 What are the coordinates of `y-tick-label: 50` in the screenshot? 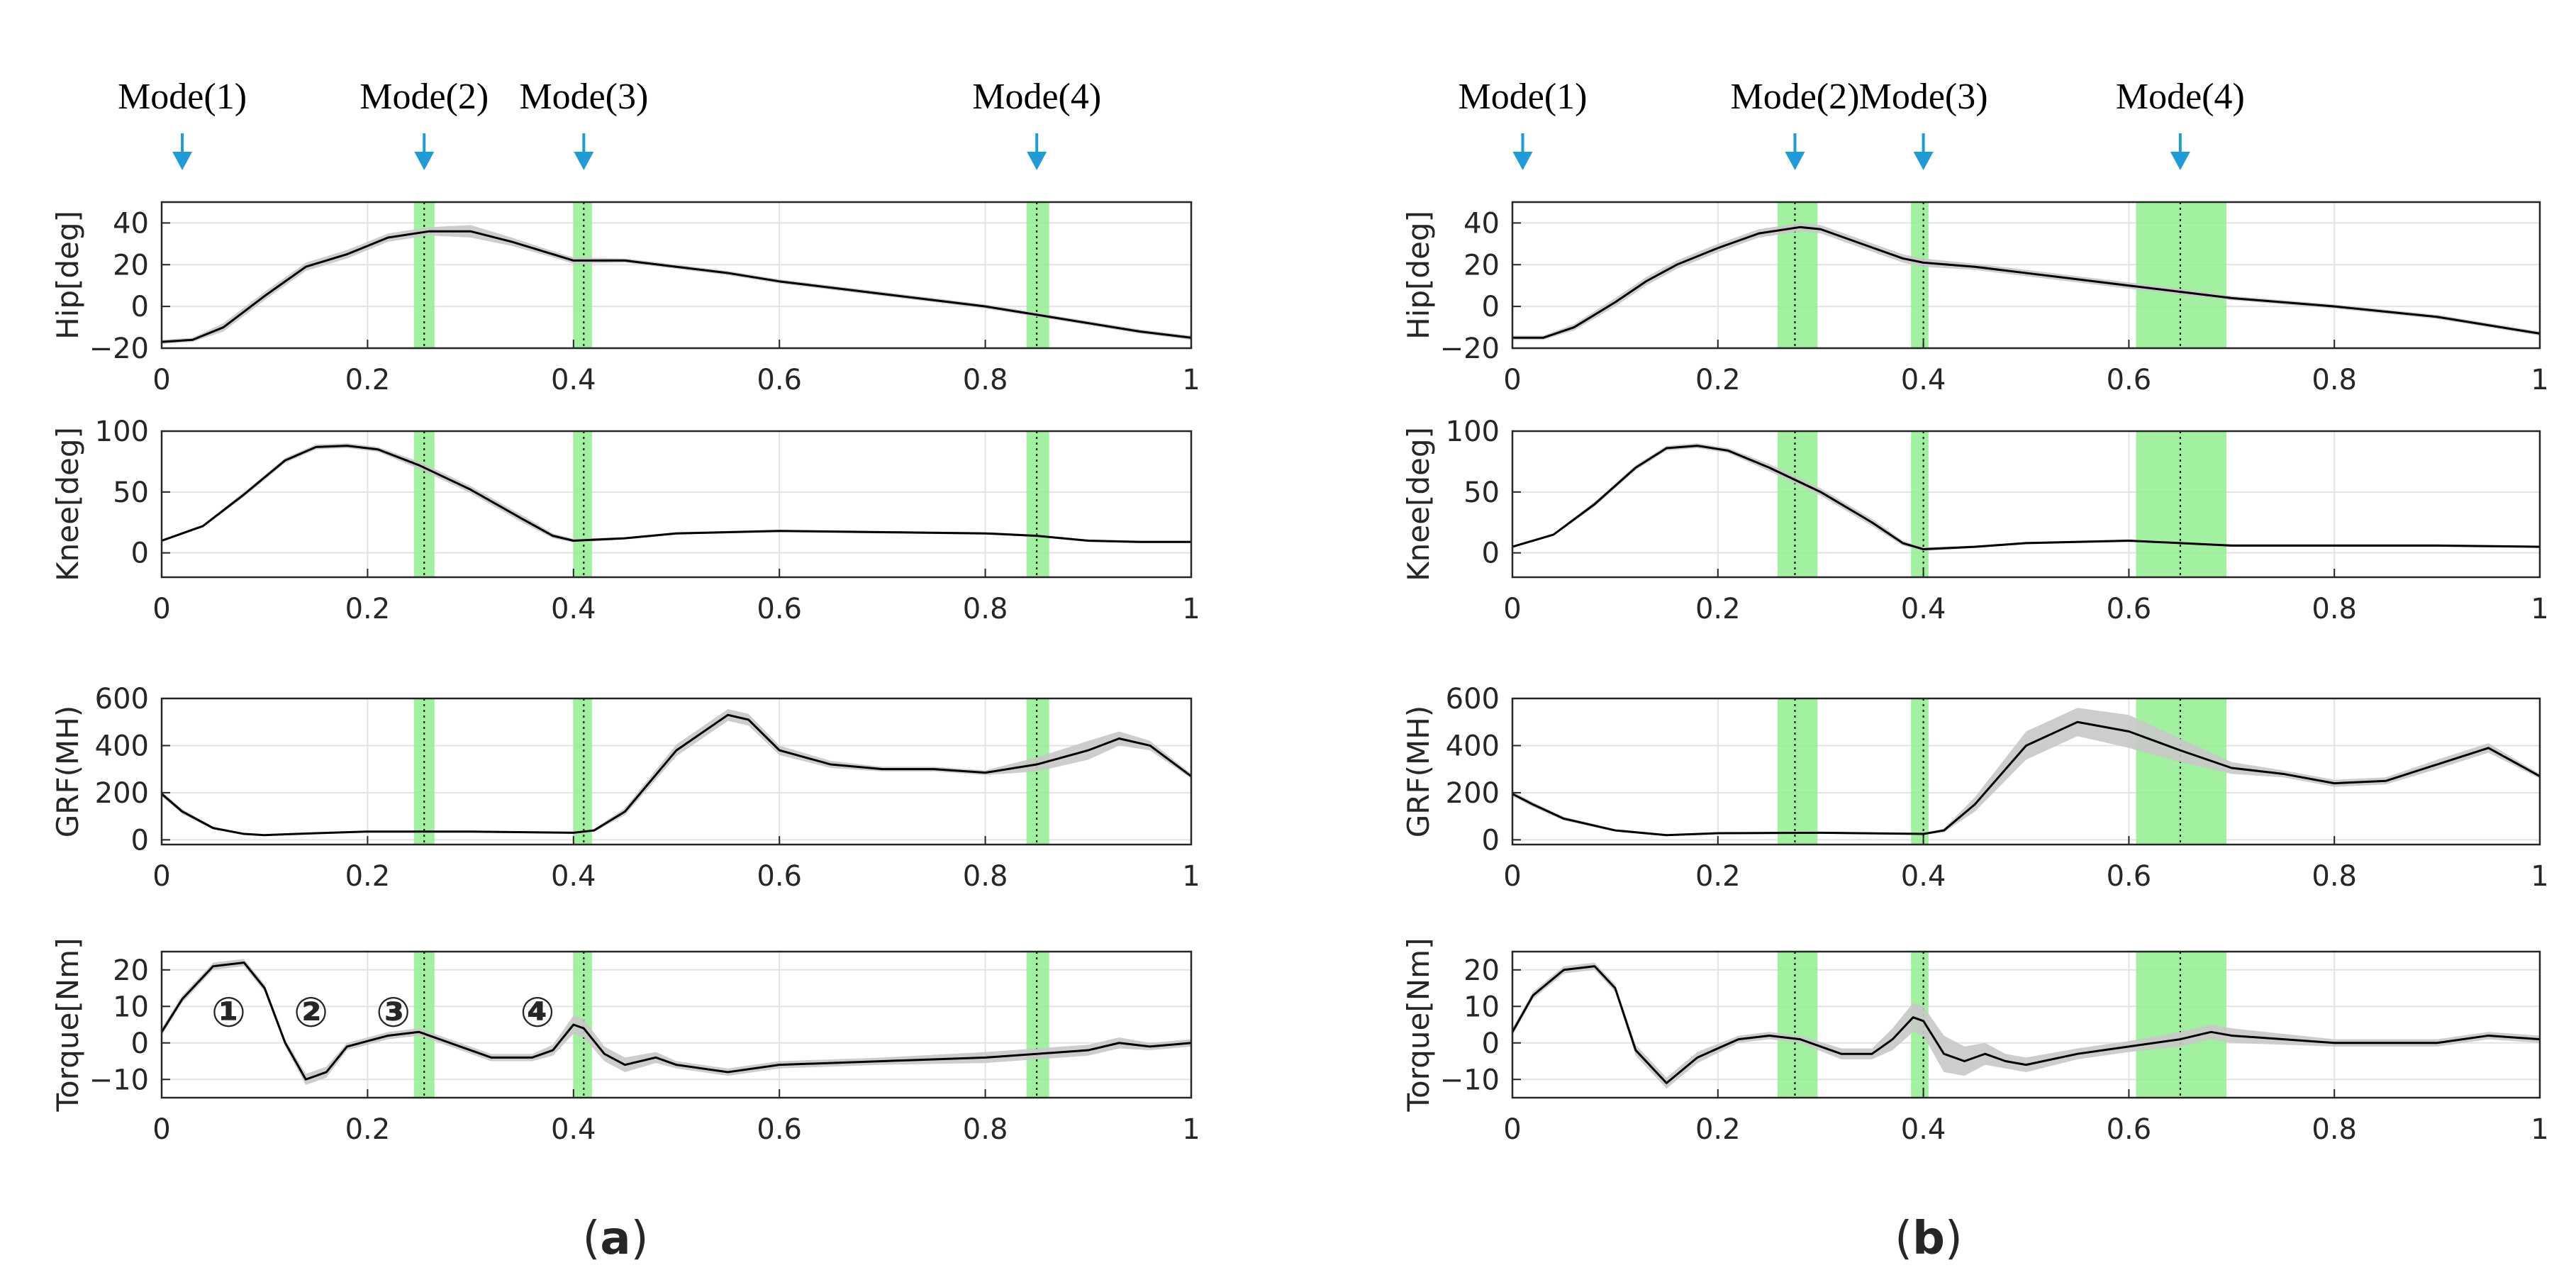 It's located at (131, 493).